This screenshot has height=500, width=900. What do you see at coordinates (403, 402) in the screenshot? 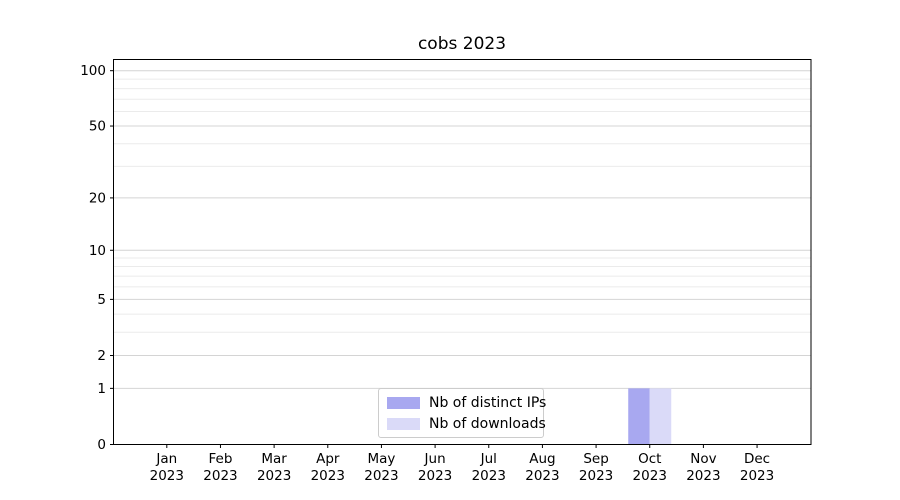
I see `legend-swatch-distinct-ips` at bounding box center [403, 402].